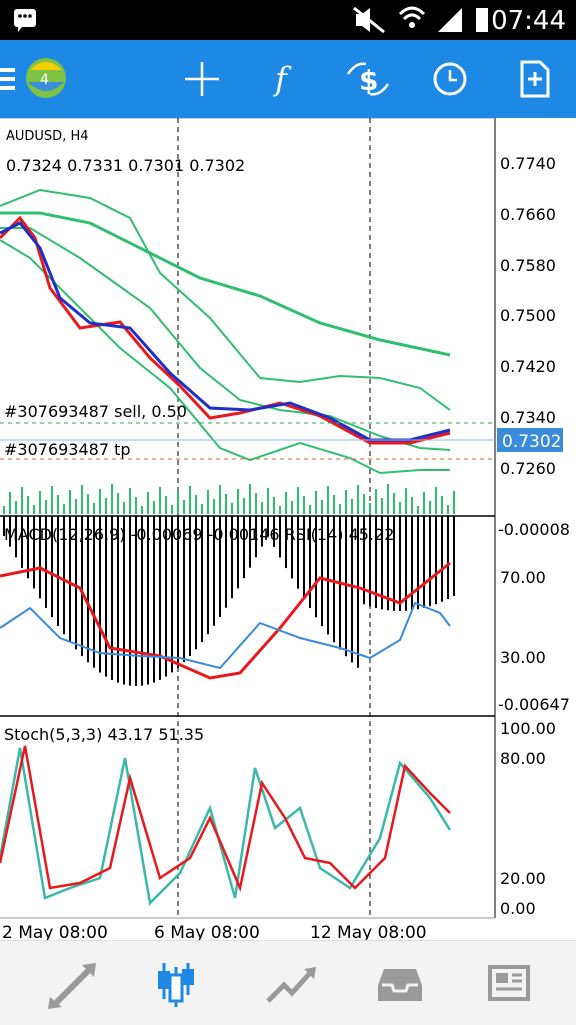 This screenshot has width=576, height=1025. I want to click on stoch-main-line, so click(226, 826).